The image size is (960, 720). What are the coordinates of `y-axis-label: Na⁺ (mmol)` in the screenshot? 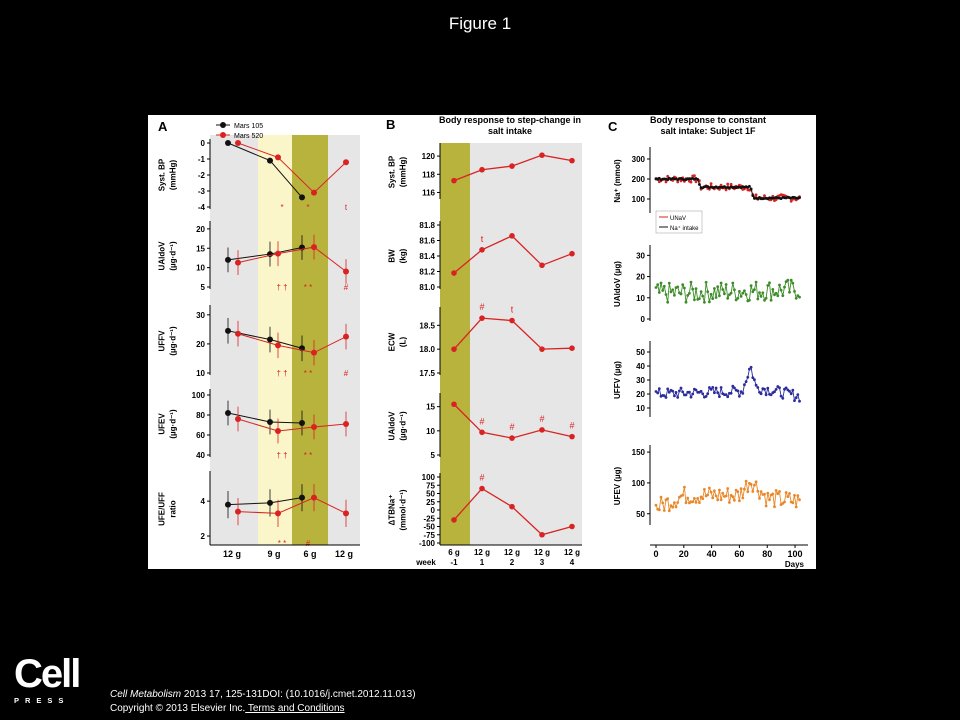 It's located at (617, 181).